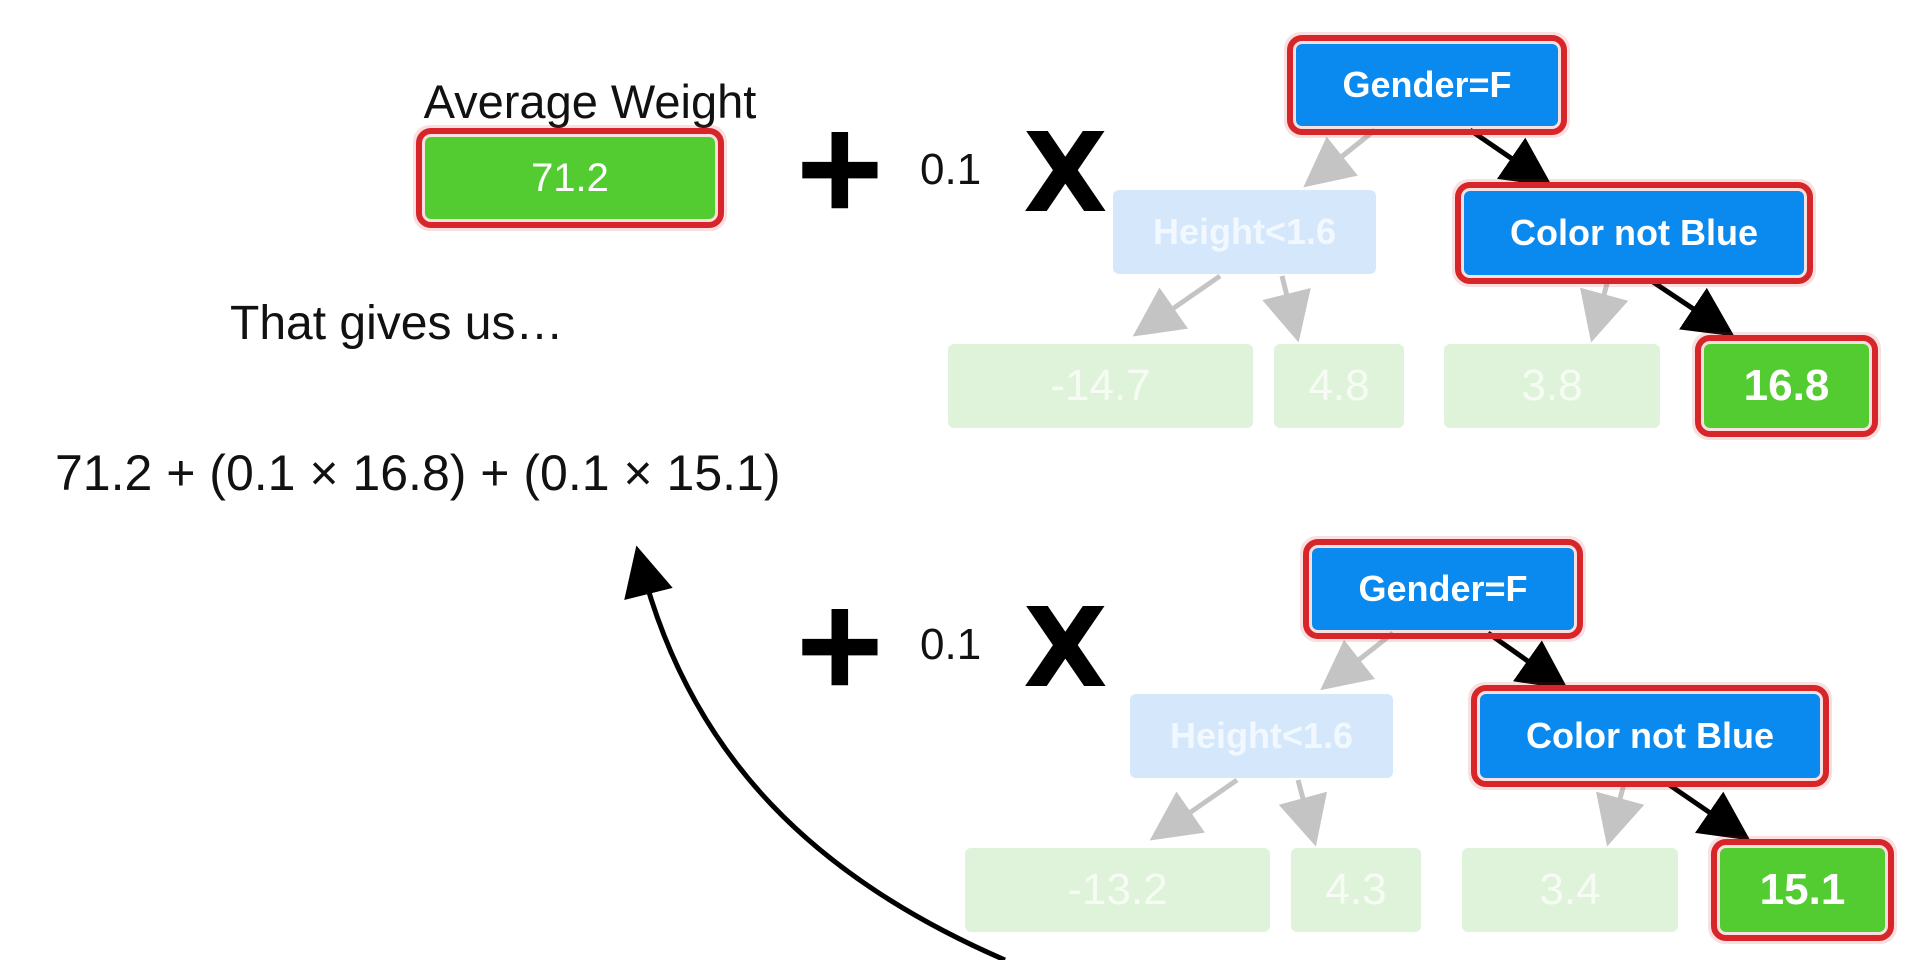  What do you see at coordinates (1620, 815) in the screenshot?
I see `edge-t2-right-leaf3` at bounding box center [1620, 815].